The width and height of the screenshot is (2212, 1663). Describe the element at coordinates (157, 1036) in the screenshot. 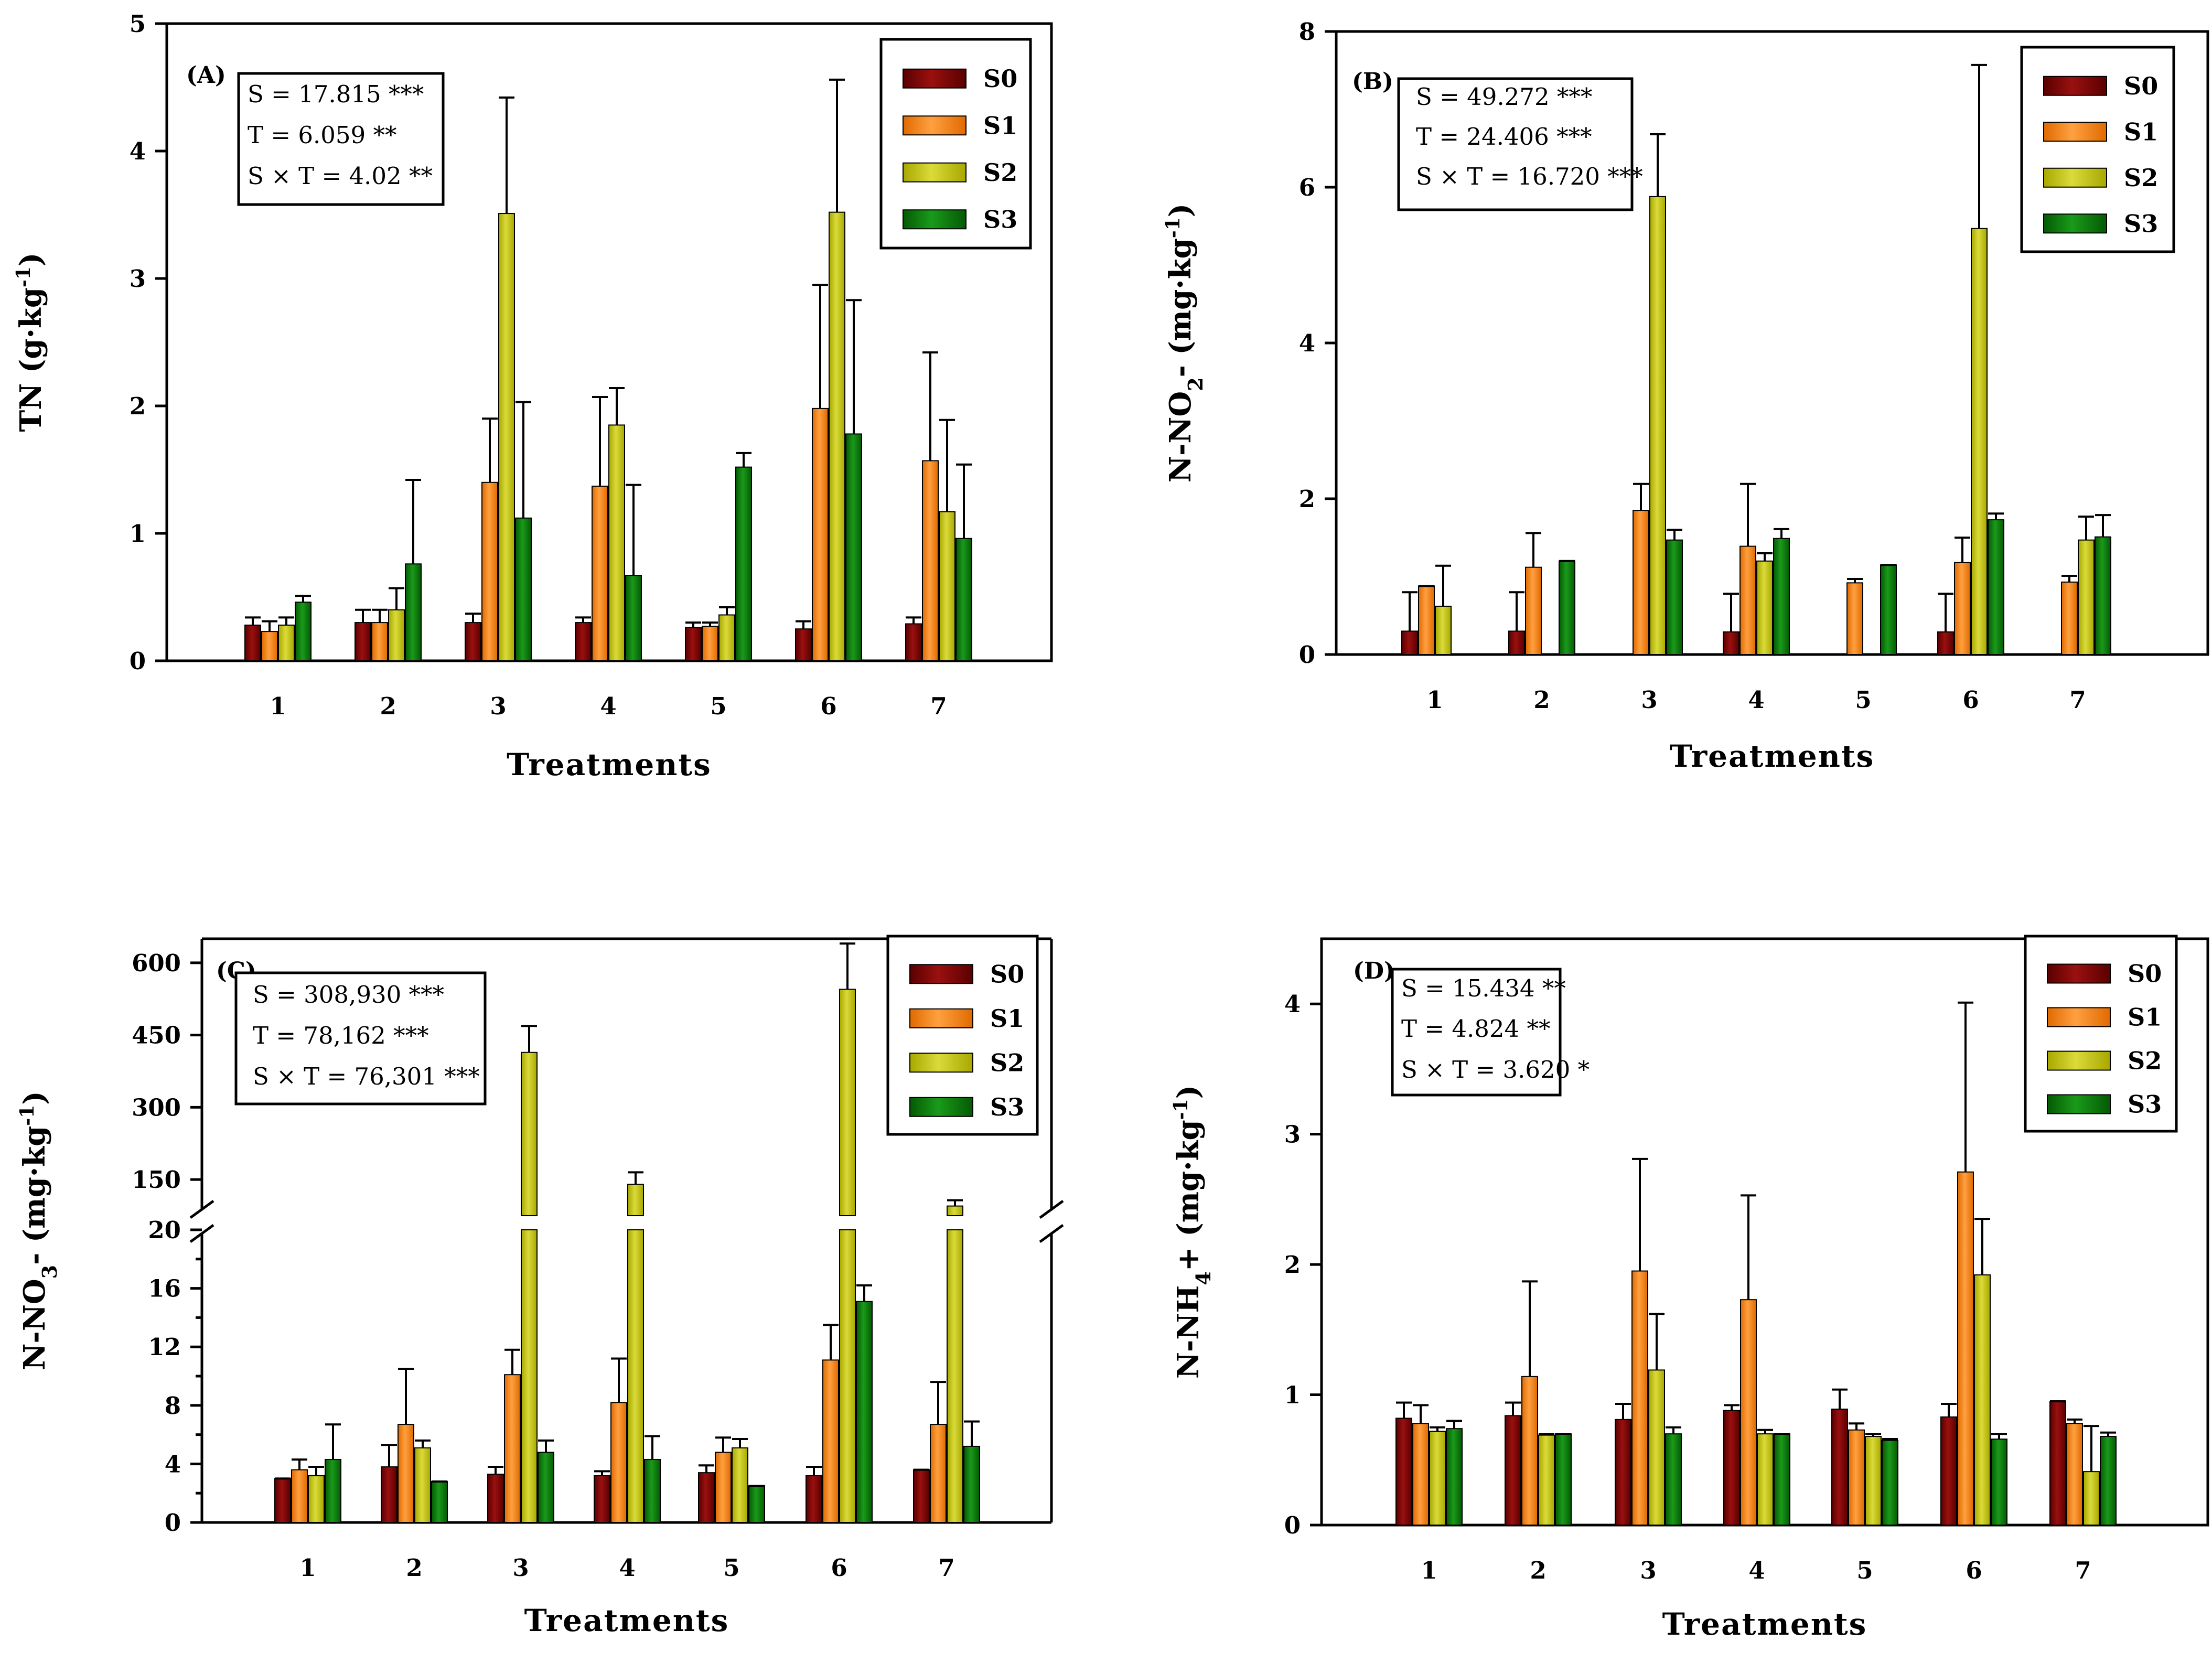

I see `y-tick-label: 450` at that location.